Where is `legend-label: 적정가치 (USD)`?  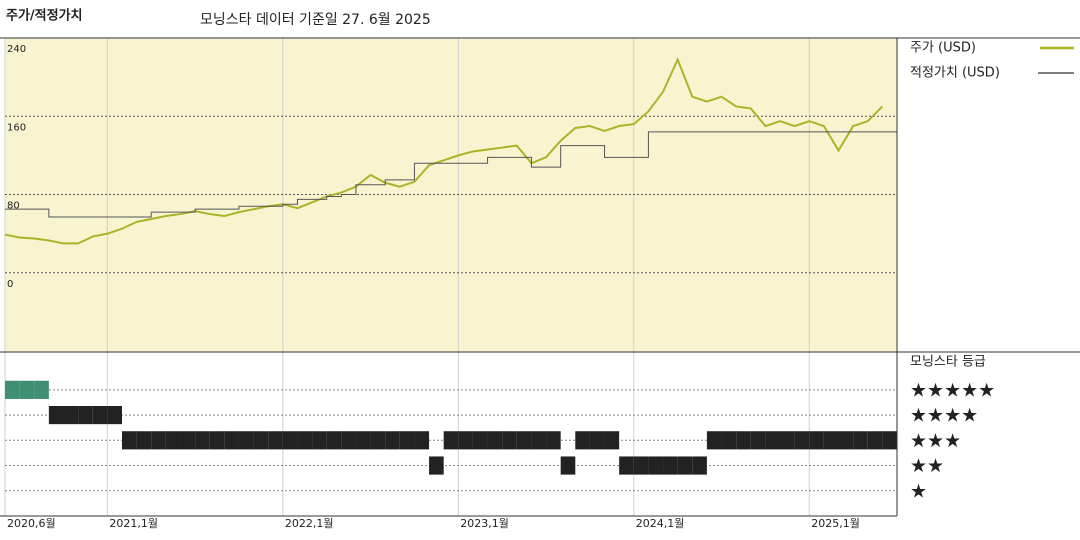 legend-label: 적정가치 (USD) is located at coordinates (955, 73).